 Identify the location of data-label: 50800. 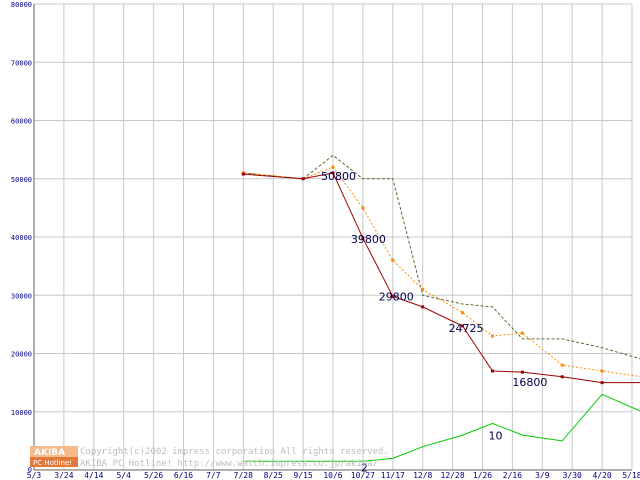
(338, 176).